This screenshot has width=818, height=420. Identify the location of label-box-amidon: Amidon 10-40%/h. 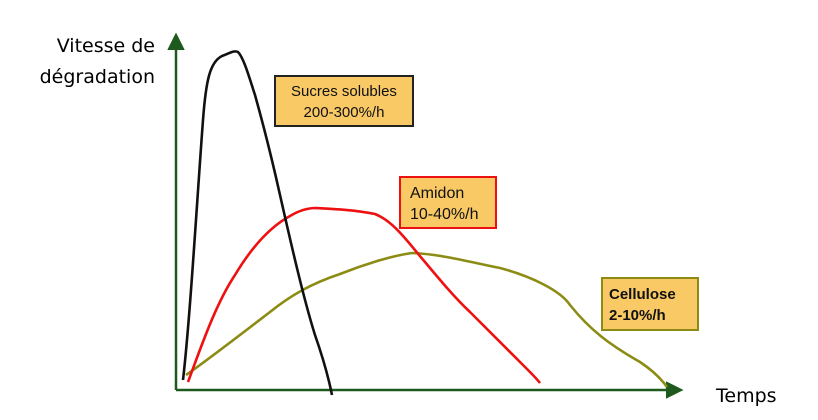
(448, 202).